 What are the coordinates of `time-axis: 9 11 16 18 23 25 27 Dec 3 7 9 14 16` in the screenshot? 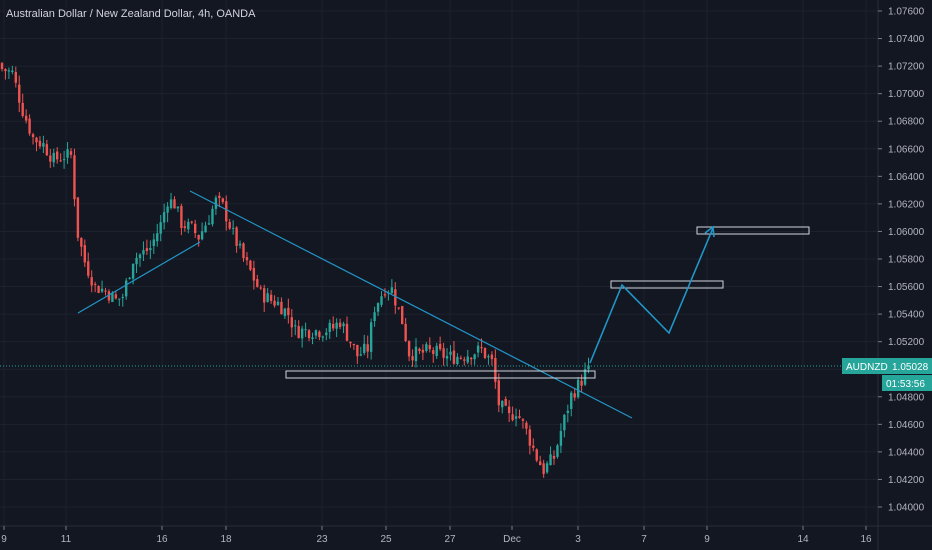 It's located at (436, 535).